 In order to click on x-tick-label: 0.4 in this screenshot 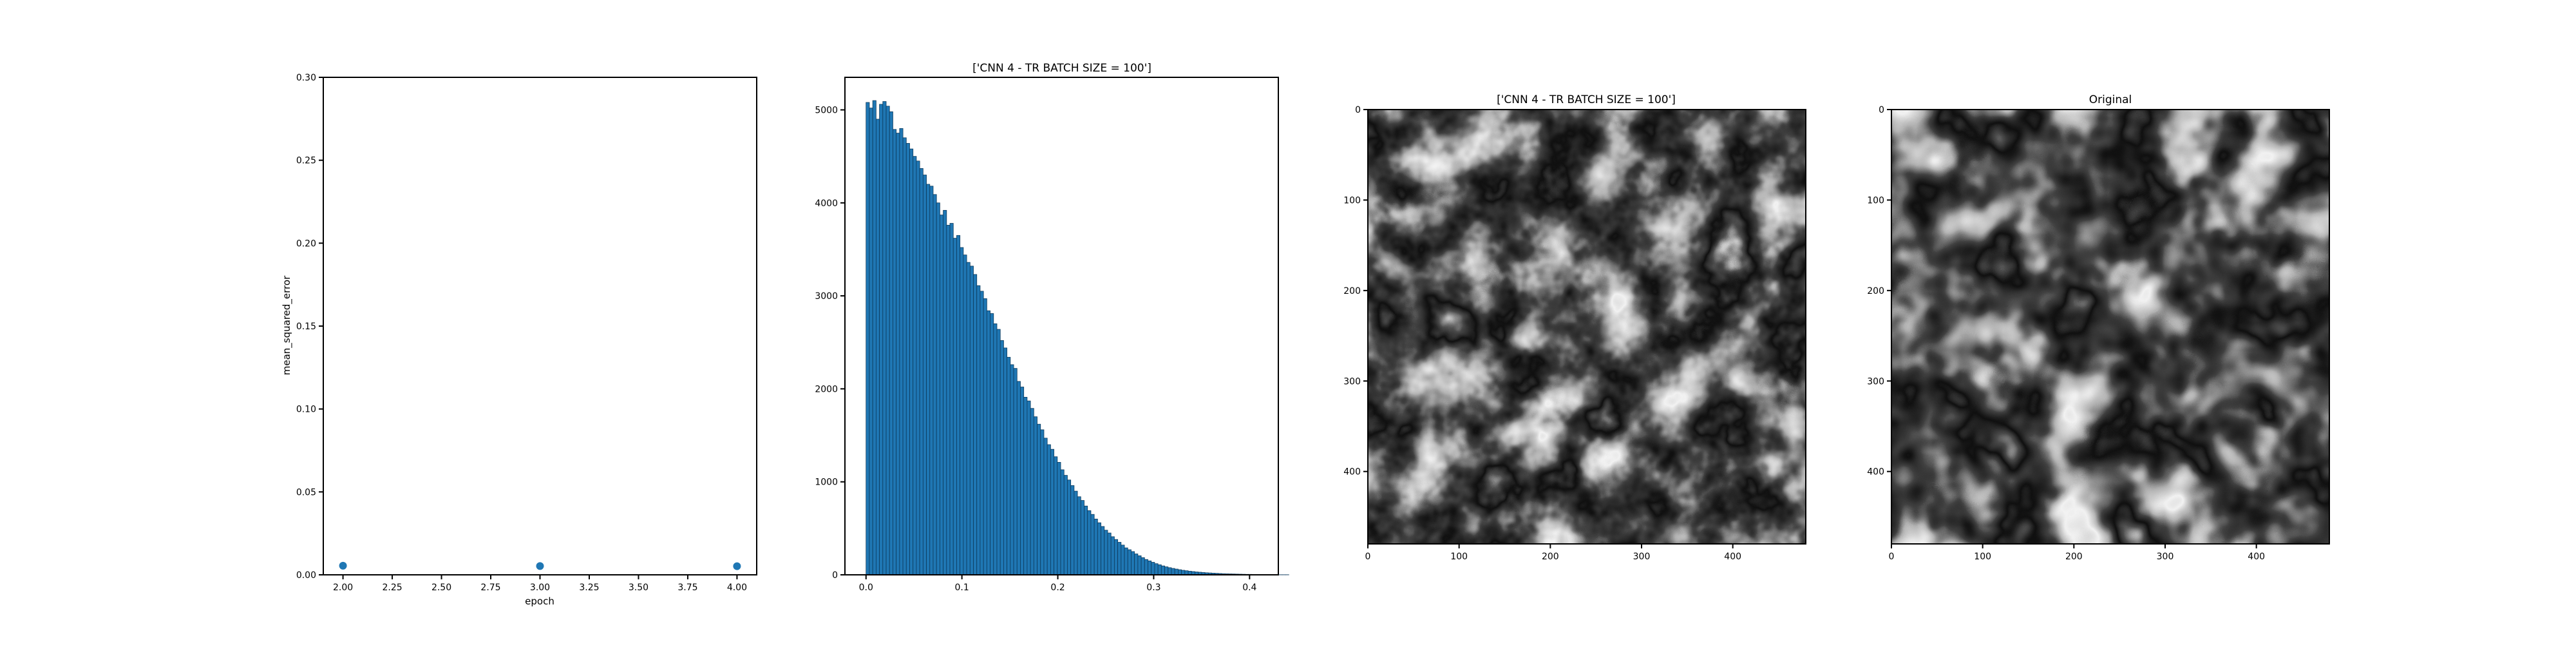, I will do `click(1249, 588)`.